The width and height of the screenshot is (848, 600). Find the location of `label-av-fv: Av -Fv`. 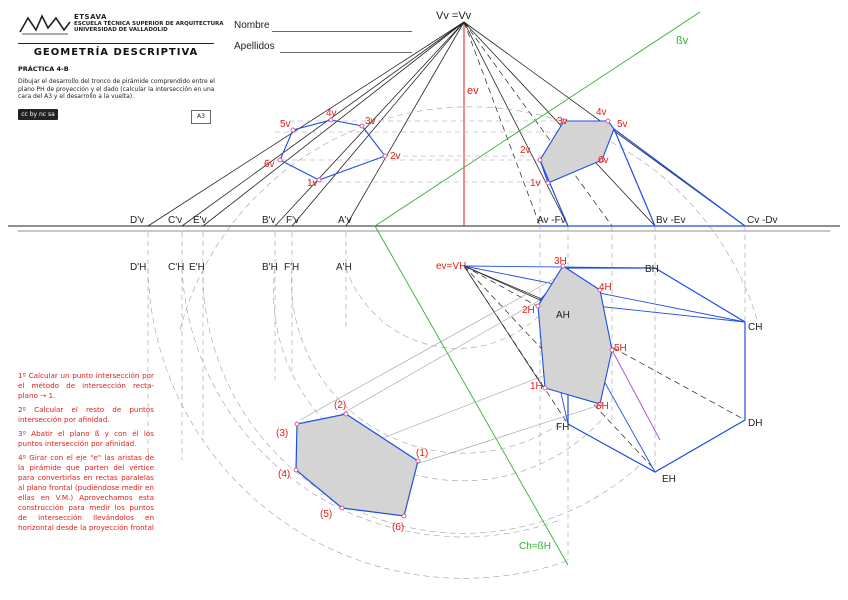

label-av-fv: Av -Fv is located at coordinates (551, 220).